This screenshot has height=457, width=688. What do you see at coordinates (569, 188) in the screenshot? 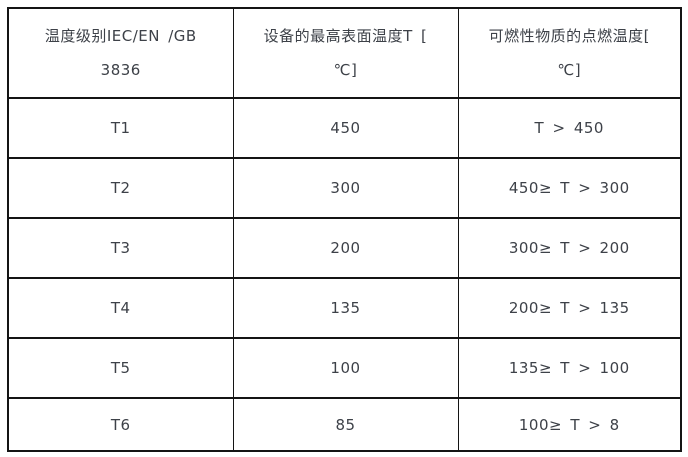
I see `cell-ignition-range: 450≥ T > 300` at bounding box center [569, 188].